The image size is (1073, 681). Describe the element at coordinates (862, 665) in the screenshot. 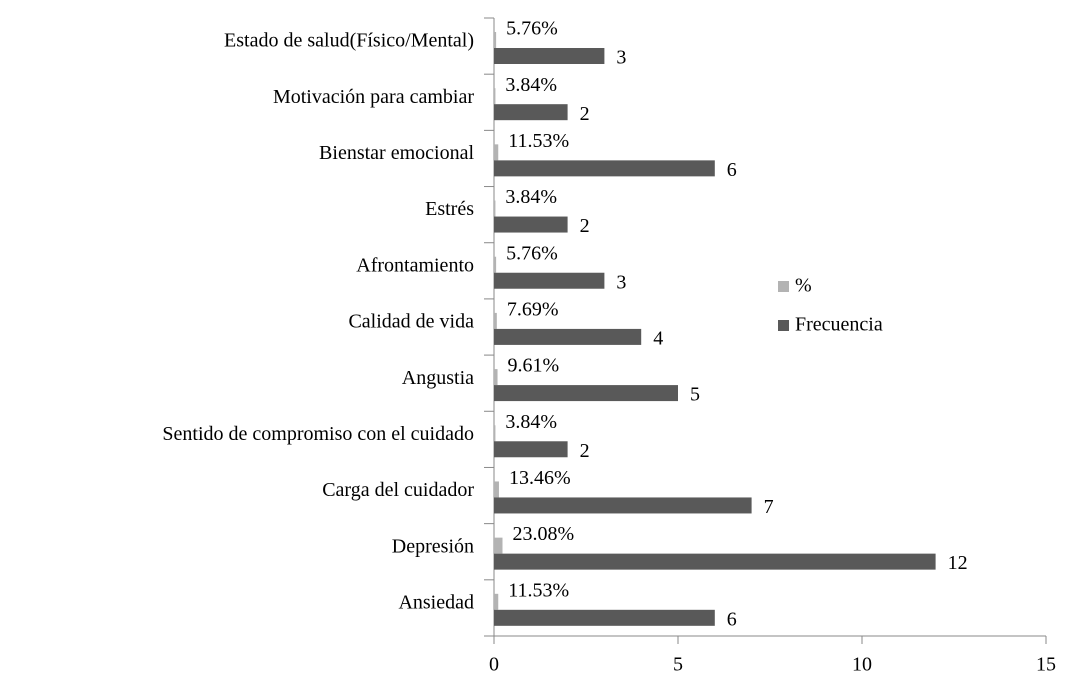

I see `x-tick-label: 10` at that location.